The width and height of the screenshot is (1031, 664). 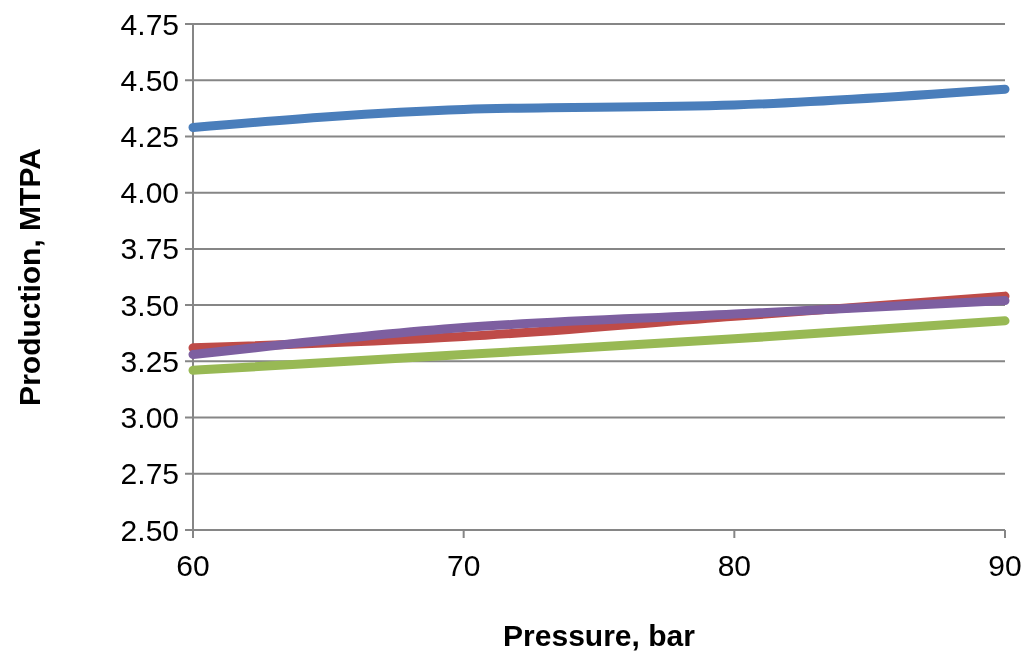 I want to click on y-axis-title: Production, MTPA, so click(x=29, y=277).